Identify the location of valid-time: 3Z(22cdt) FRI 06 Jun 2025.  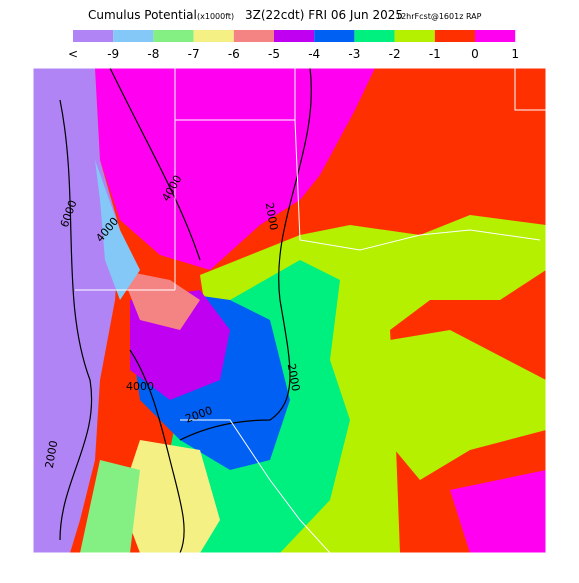
(324, 15).